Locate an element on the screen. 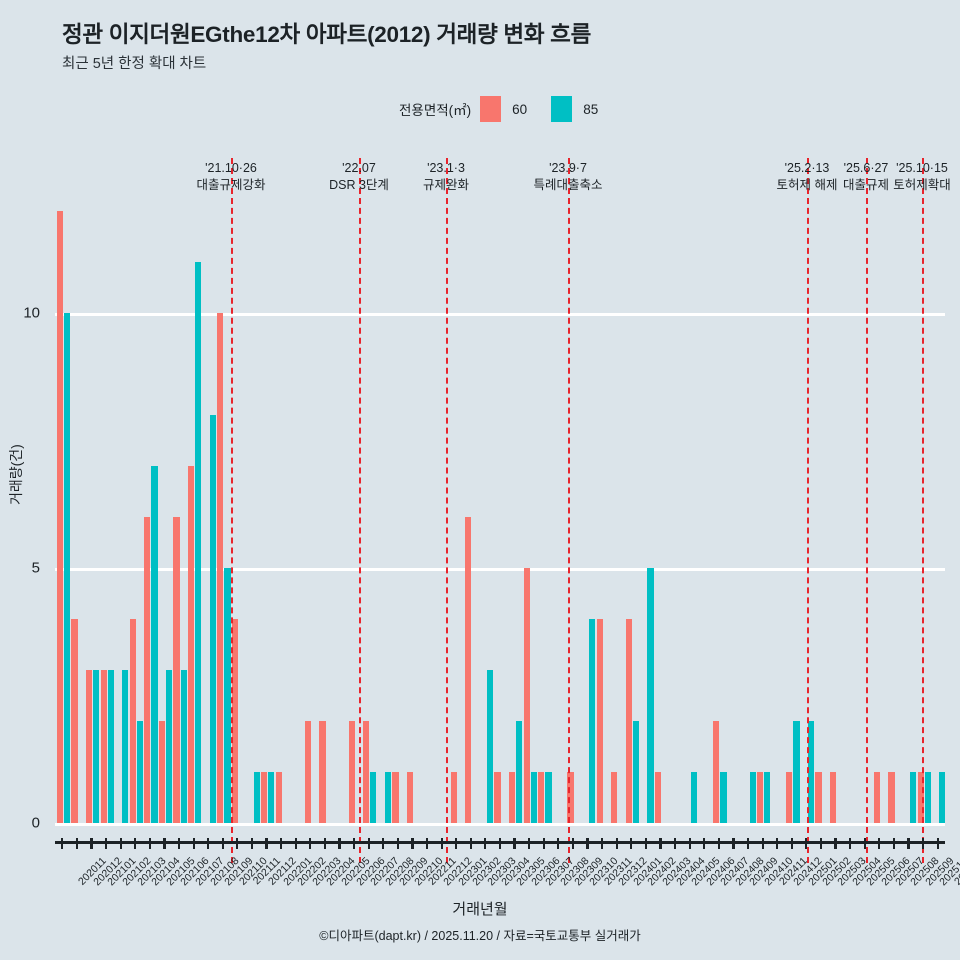  event-text-4: 특례대출축소 is located at coordinates (568, 185).